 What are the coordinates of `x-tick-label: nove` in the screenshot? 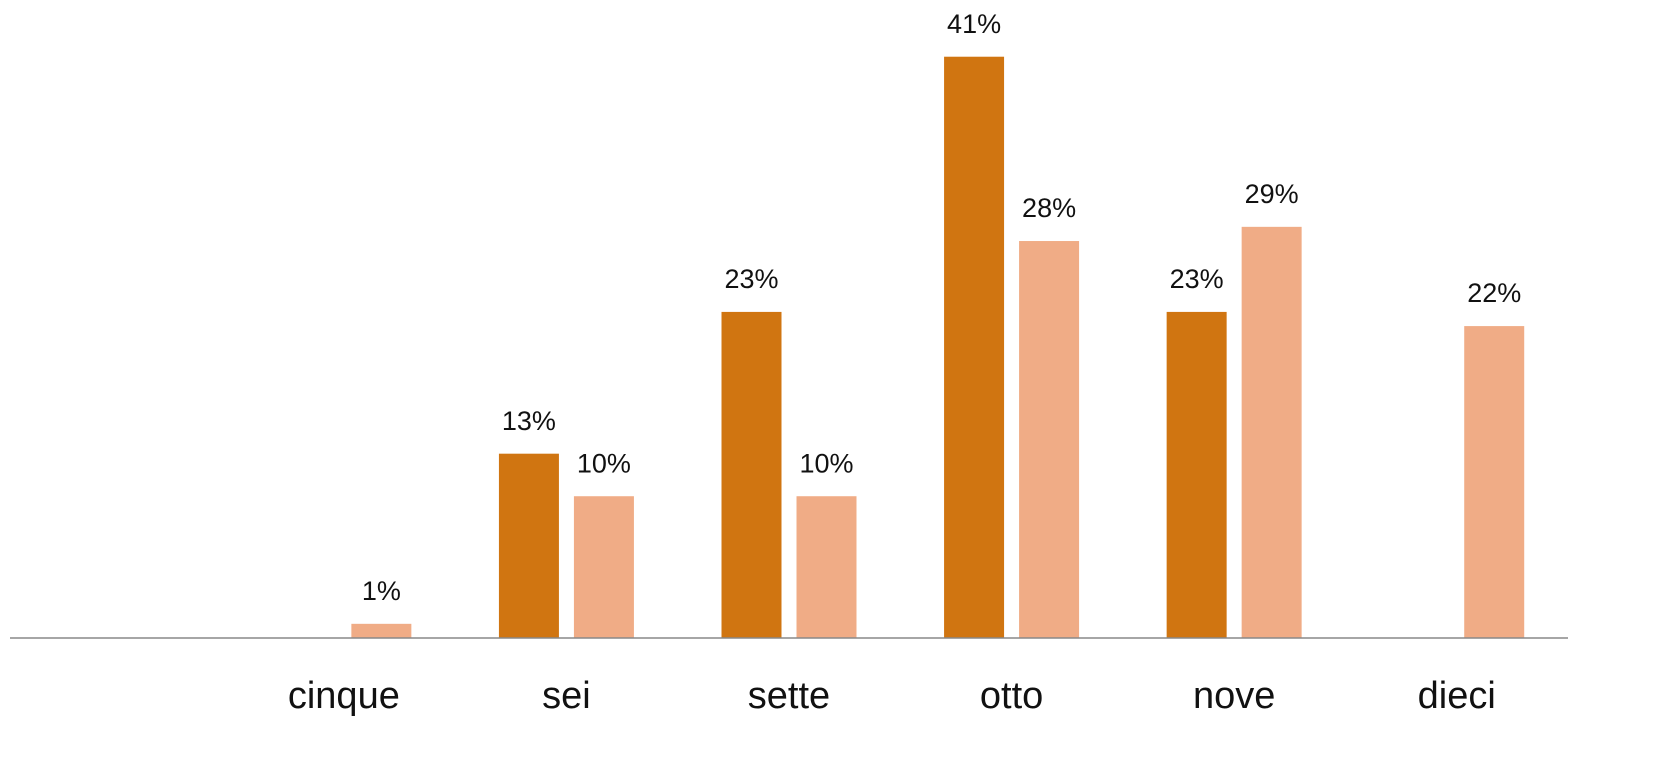 It's located at (1234, 696).